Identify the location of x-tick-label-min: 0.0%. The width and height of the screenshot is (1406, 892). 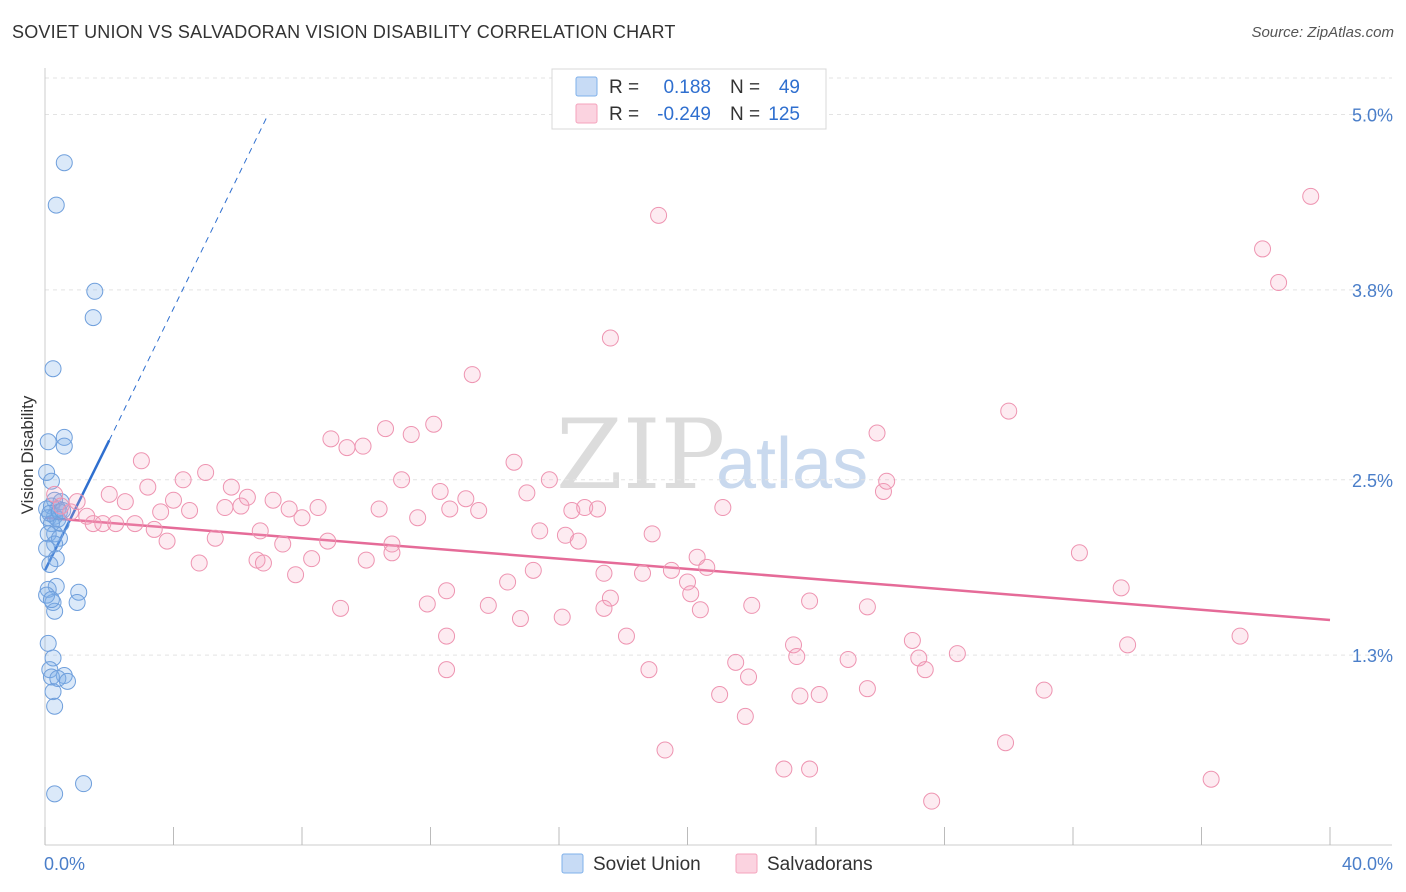
(64, 864).